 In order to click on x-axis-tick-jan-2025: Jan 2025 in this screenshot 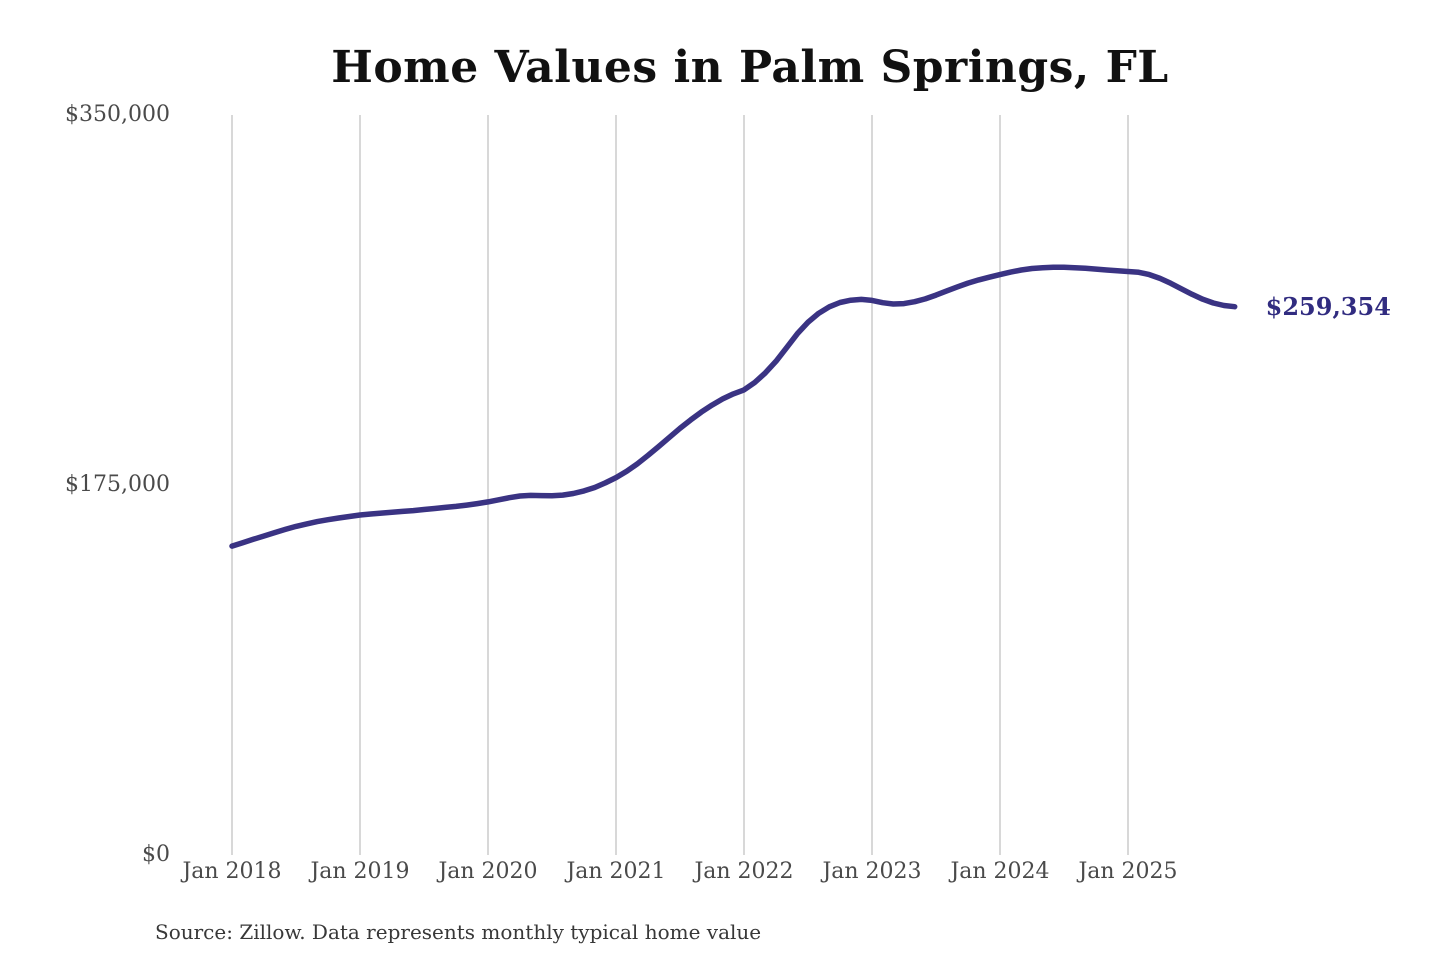, I will do `click(1128, 871)`.